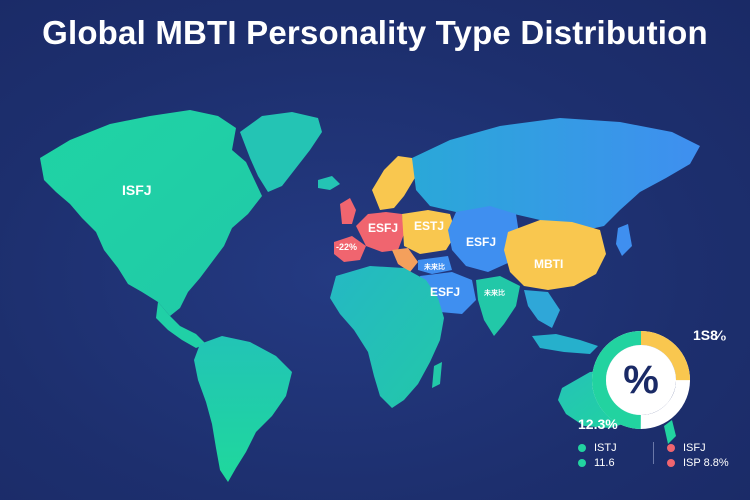  I want to click on label-north-america: ISFJ, so click(137, 190).